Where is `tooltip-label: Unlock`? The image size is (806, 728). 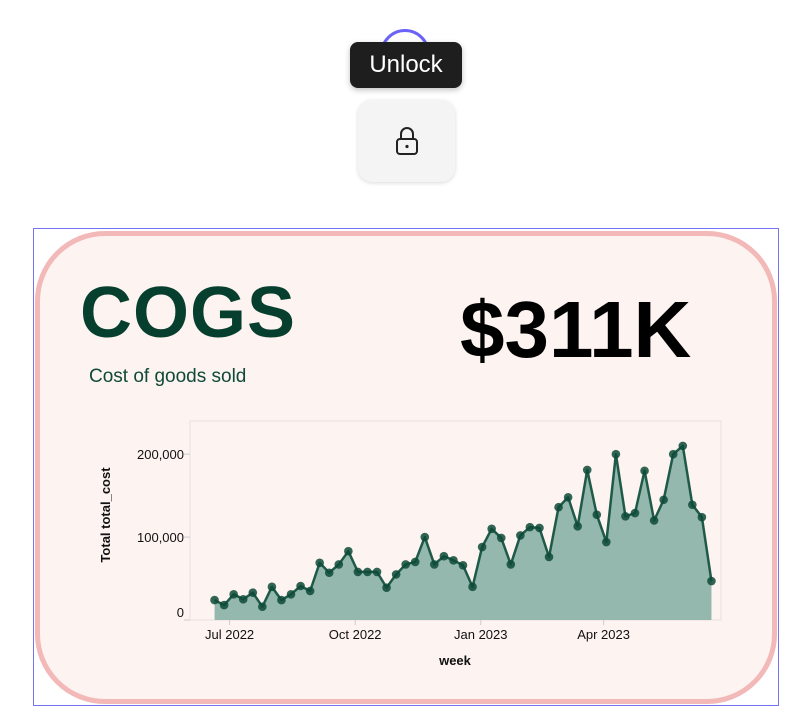
tooltip-label: Unlock is located at coordinates (406, 64).